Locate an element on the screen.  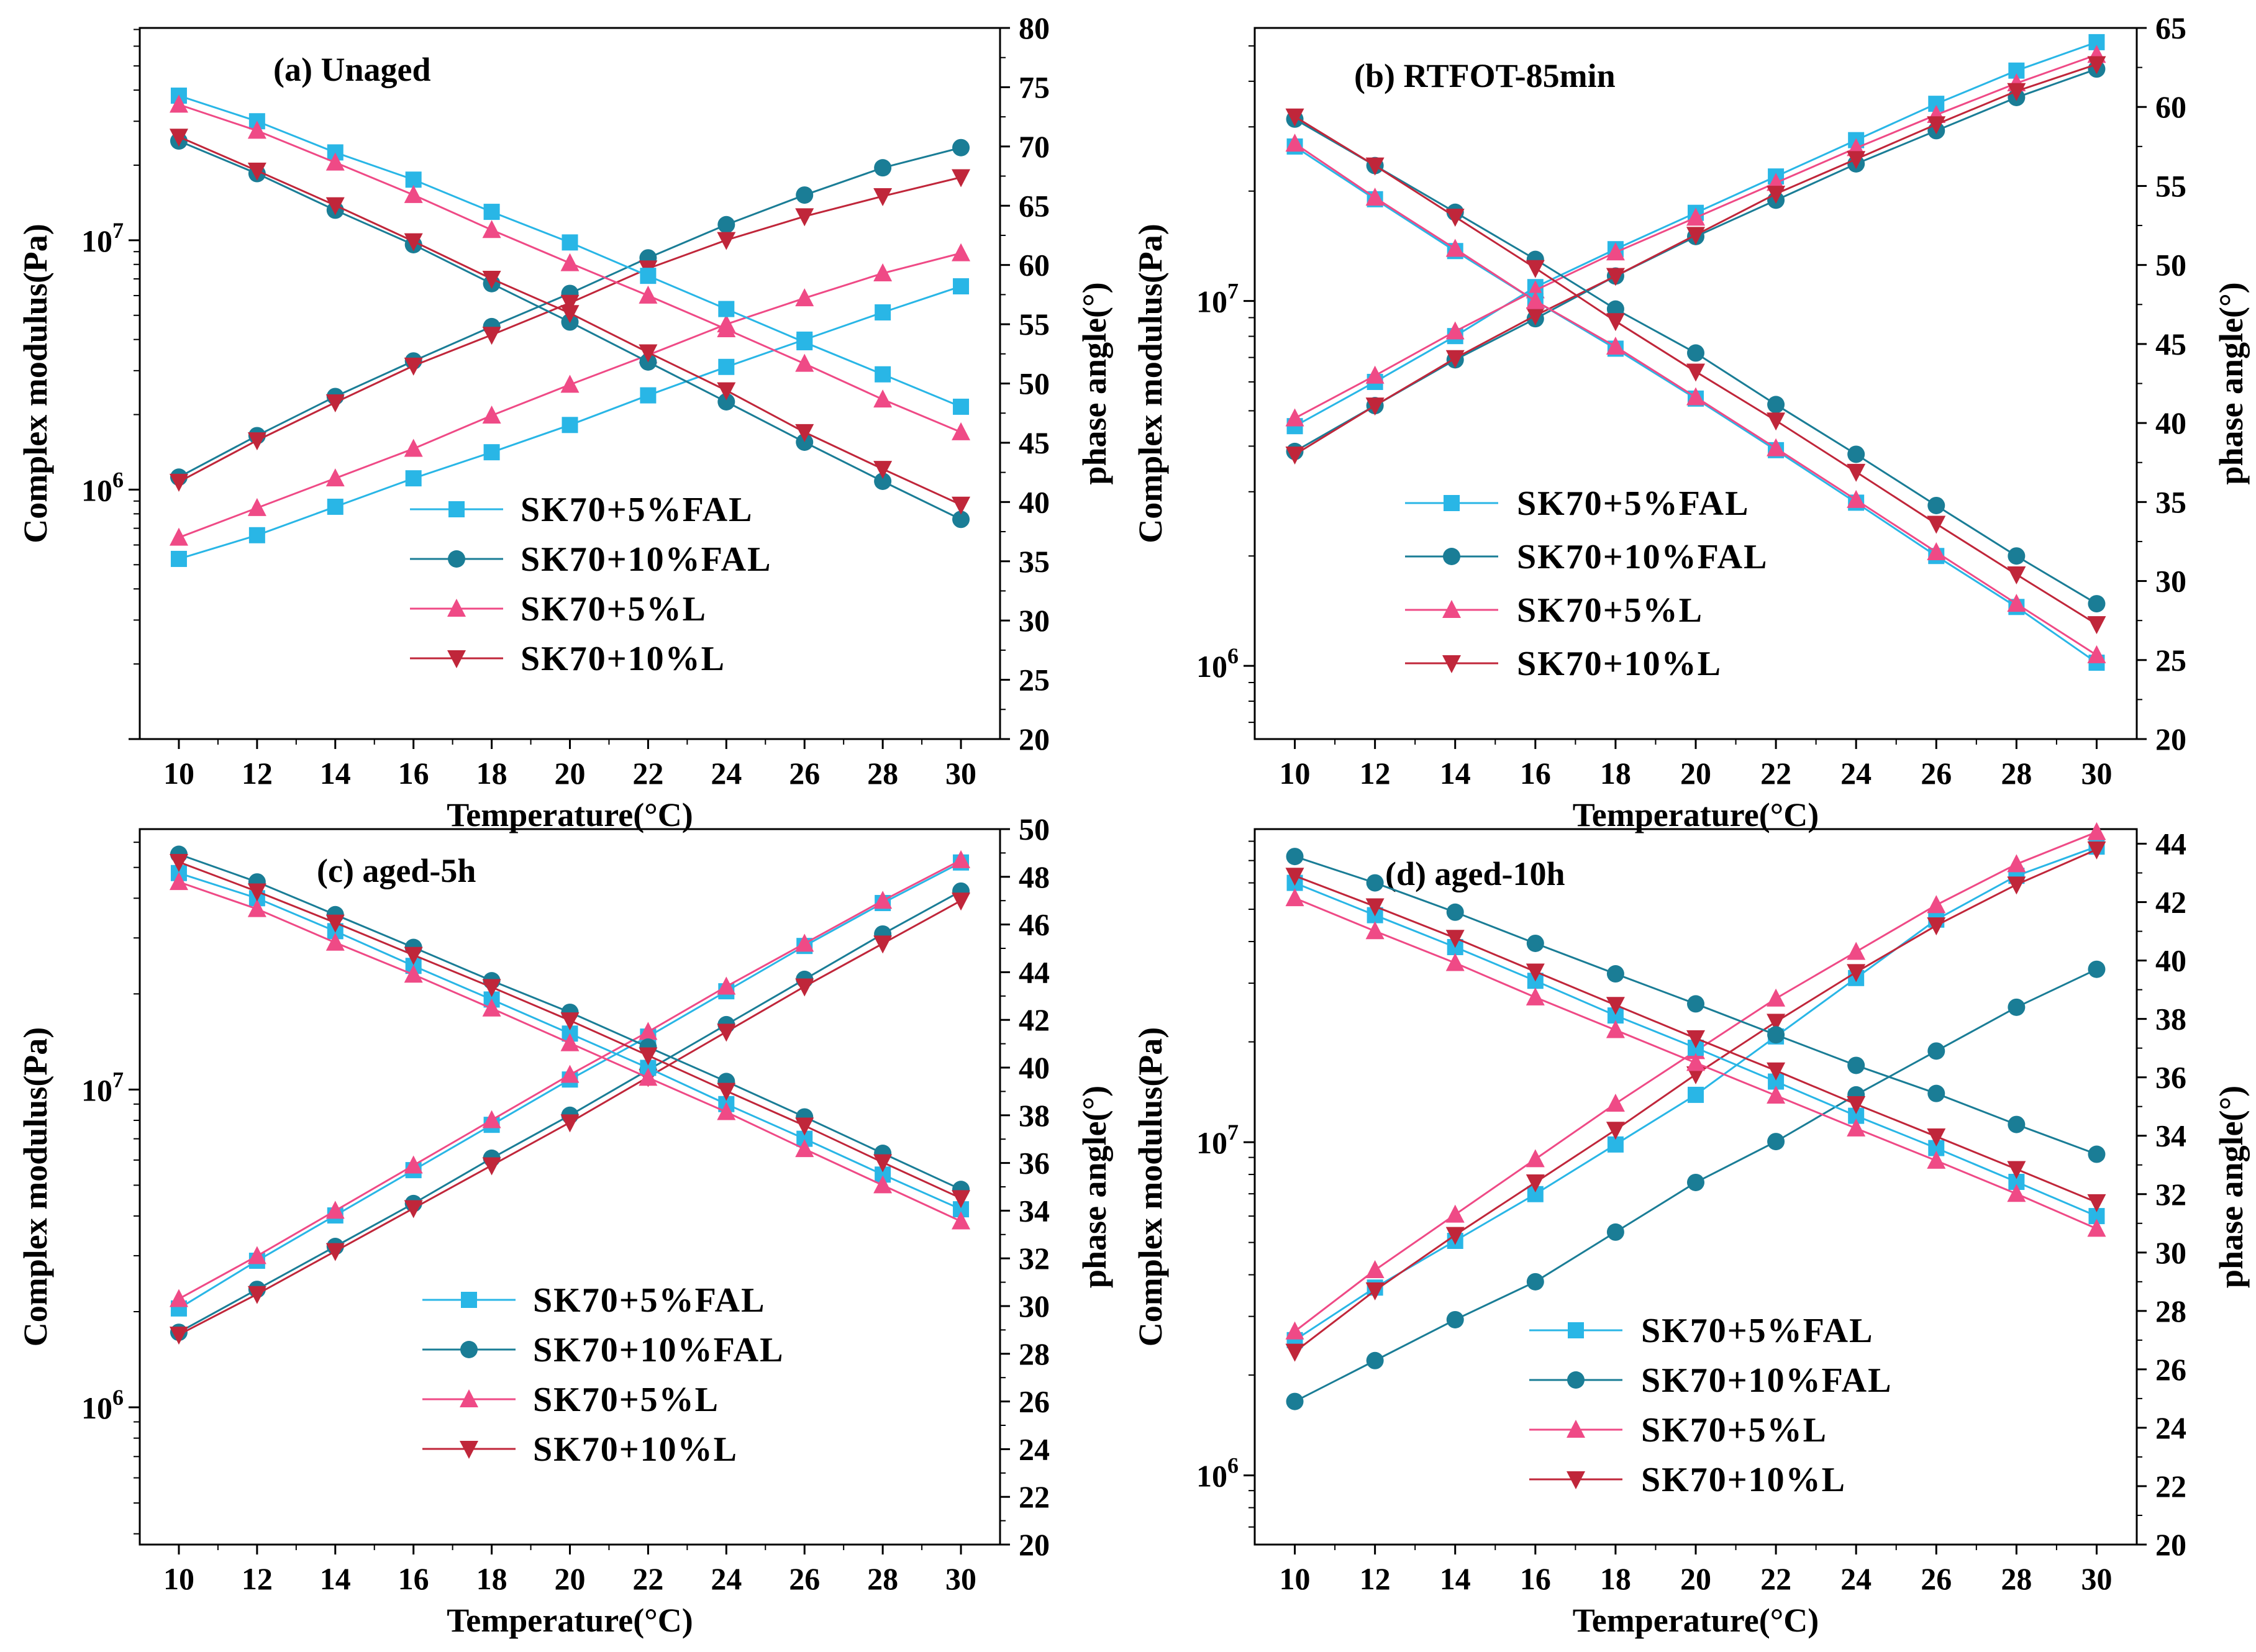
y2-tick-label: 30 is located at coordinates (2170, 581).